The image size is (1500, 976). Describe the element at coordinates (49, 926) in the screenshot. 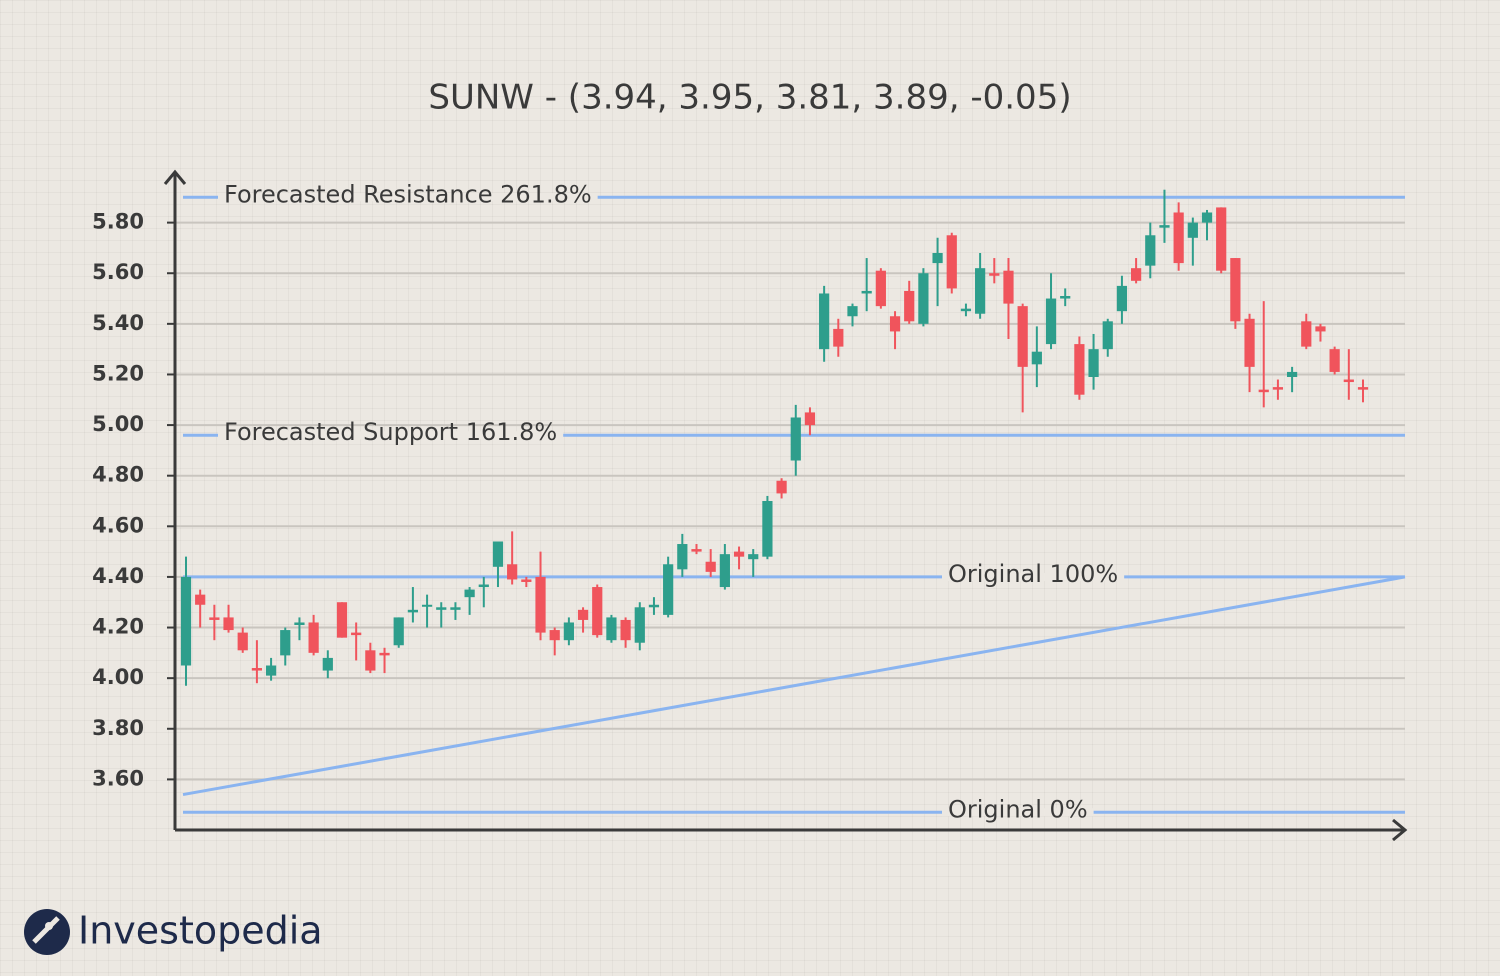

I see `logo-icon-dot` at that location.